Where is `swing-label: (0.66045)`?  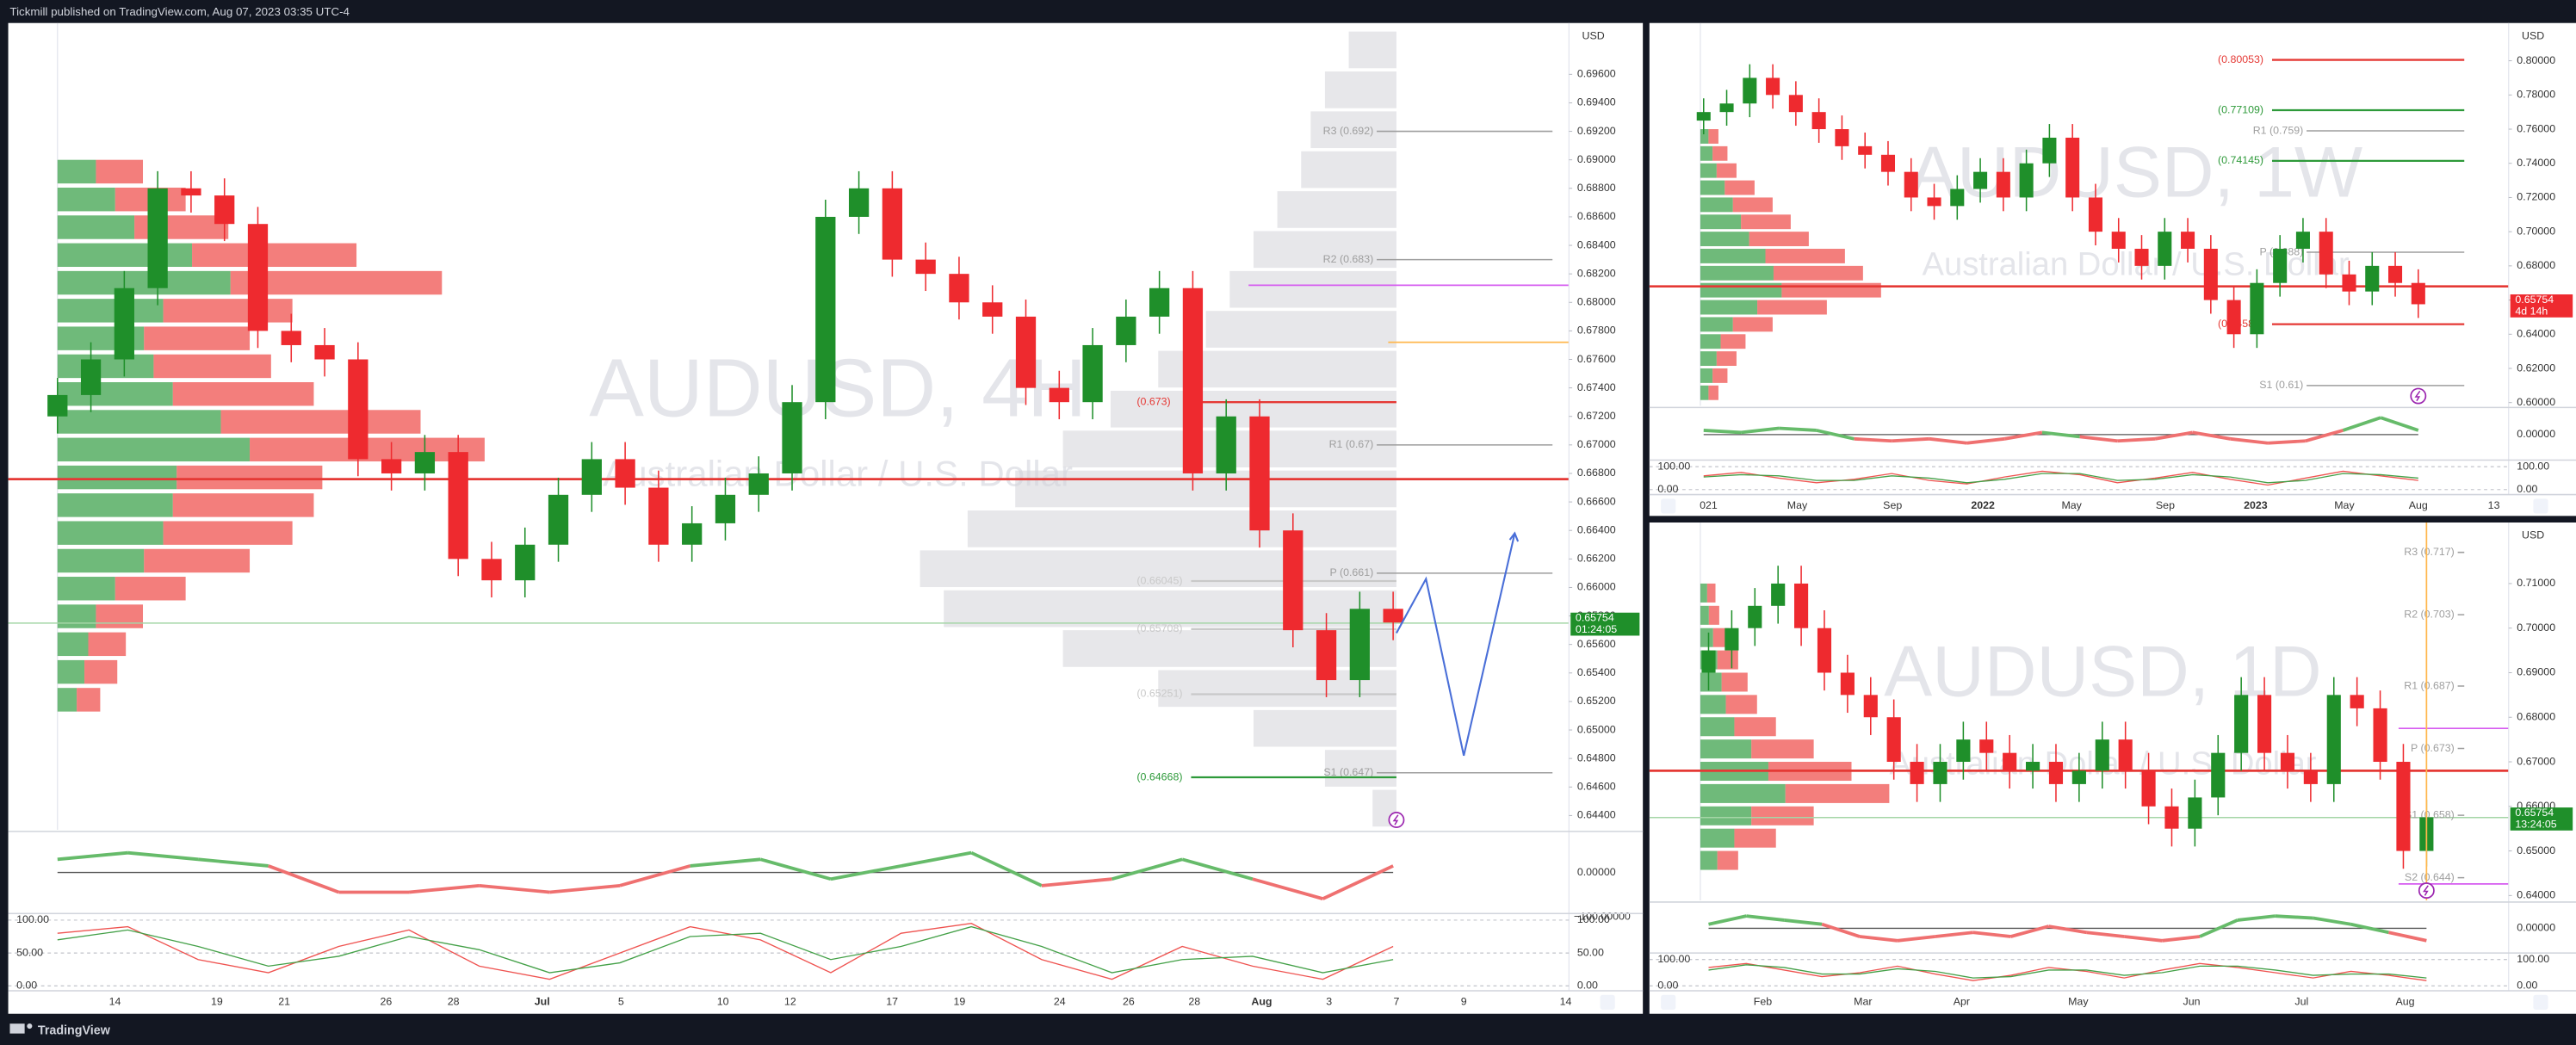 swing-label: (0.66045) is located at coordinates (1159, 580).